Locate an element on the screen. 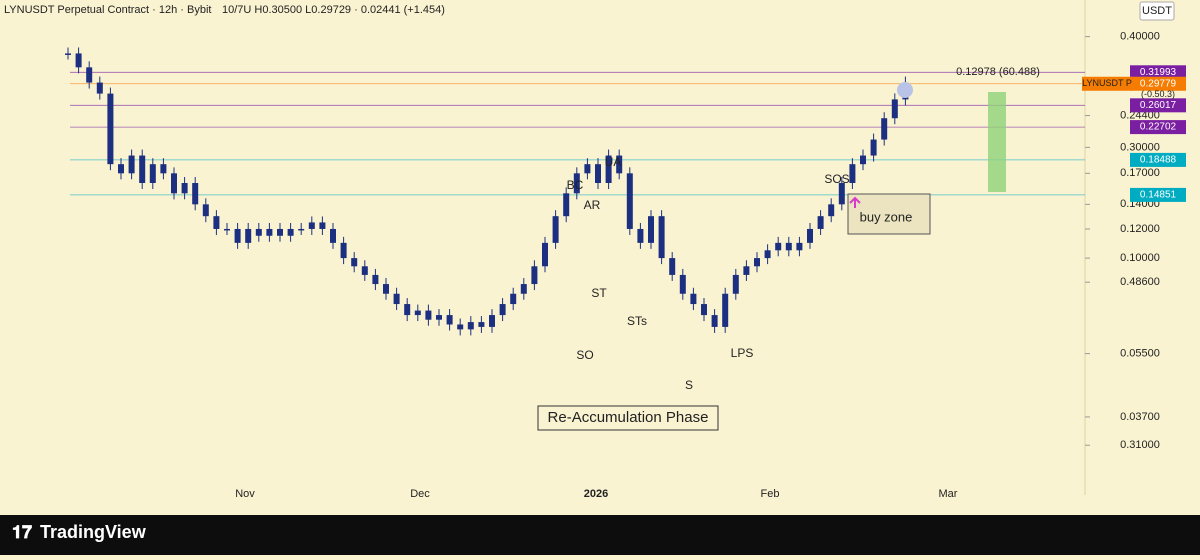 Image resolution: width=1200 pixels, height=560 pixels. currency: USDT is located at coordinates (1157, 11).